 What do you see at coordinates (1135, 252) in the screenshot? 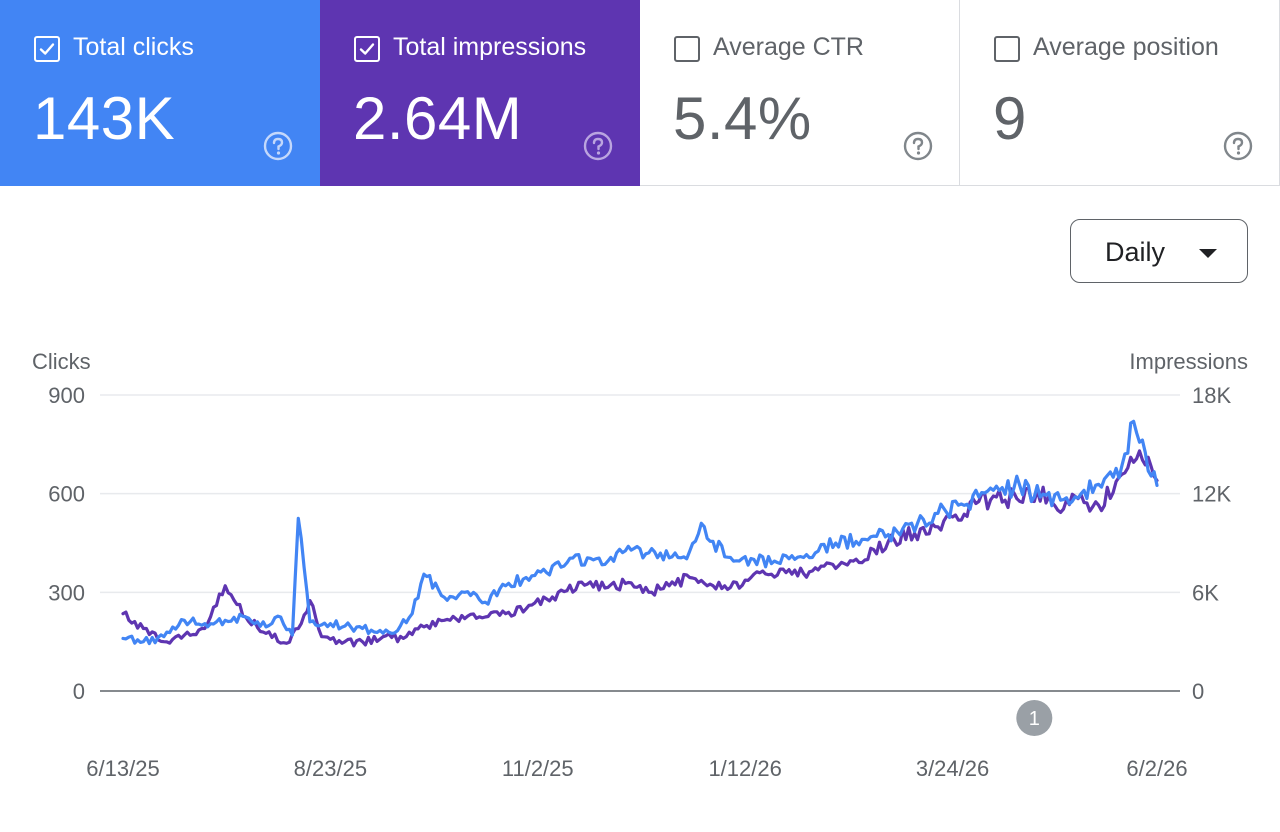
I see `granularity-label: Daily` at bounding box center [1135, 252].